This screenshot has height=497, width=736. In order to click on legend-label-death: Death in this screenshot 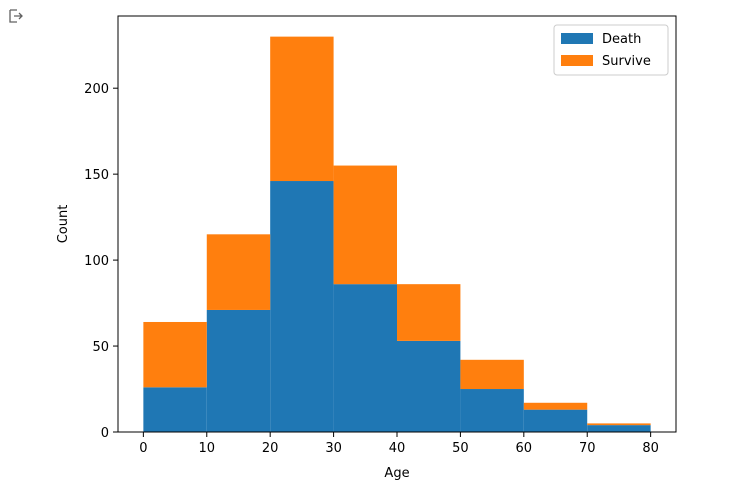, I will do `click(621, 39)`.